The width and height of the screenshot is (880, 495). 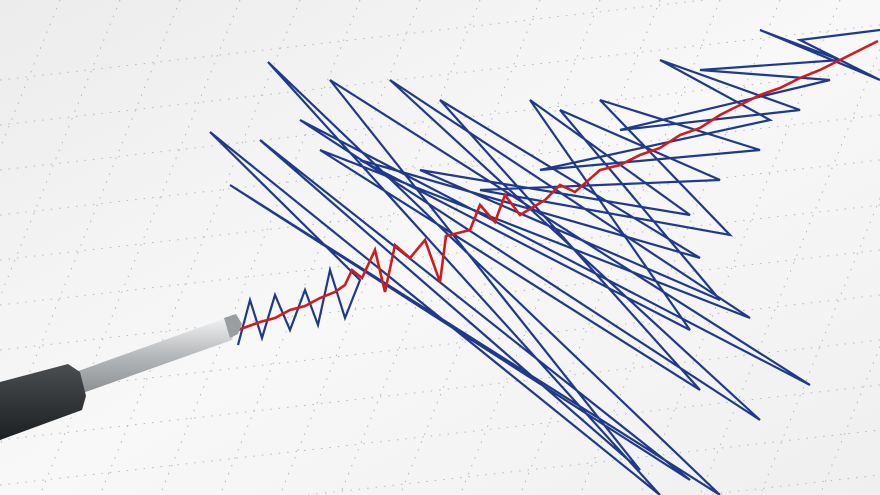 I want to click on stylus-rod, so click(x=153, y=356).